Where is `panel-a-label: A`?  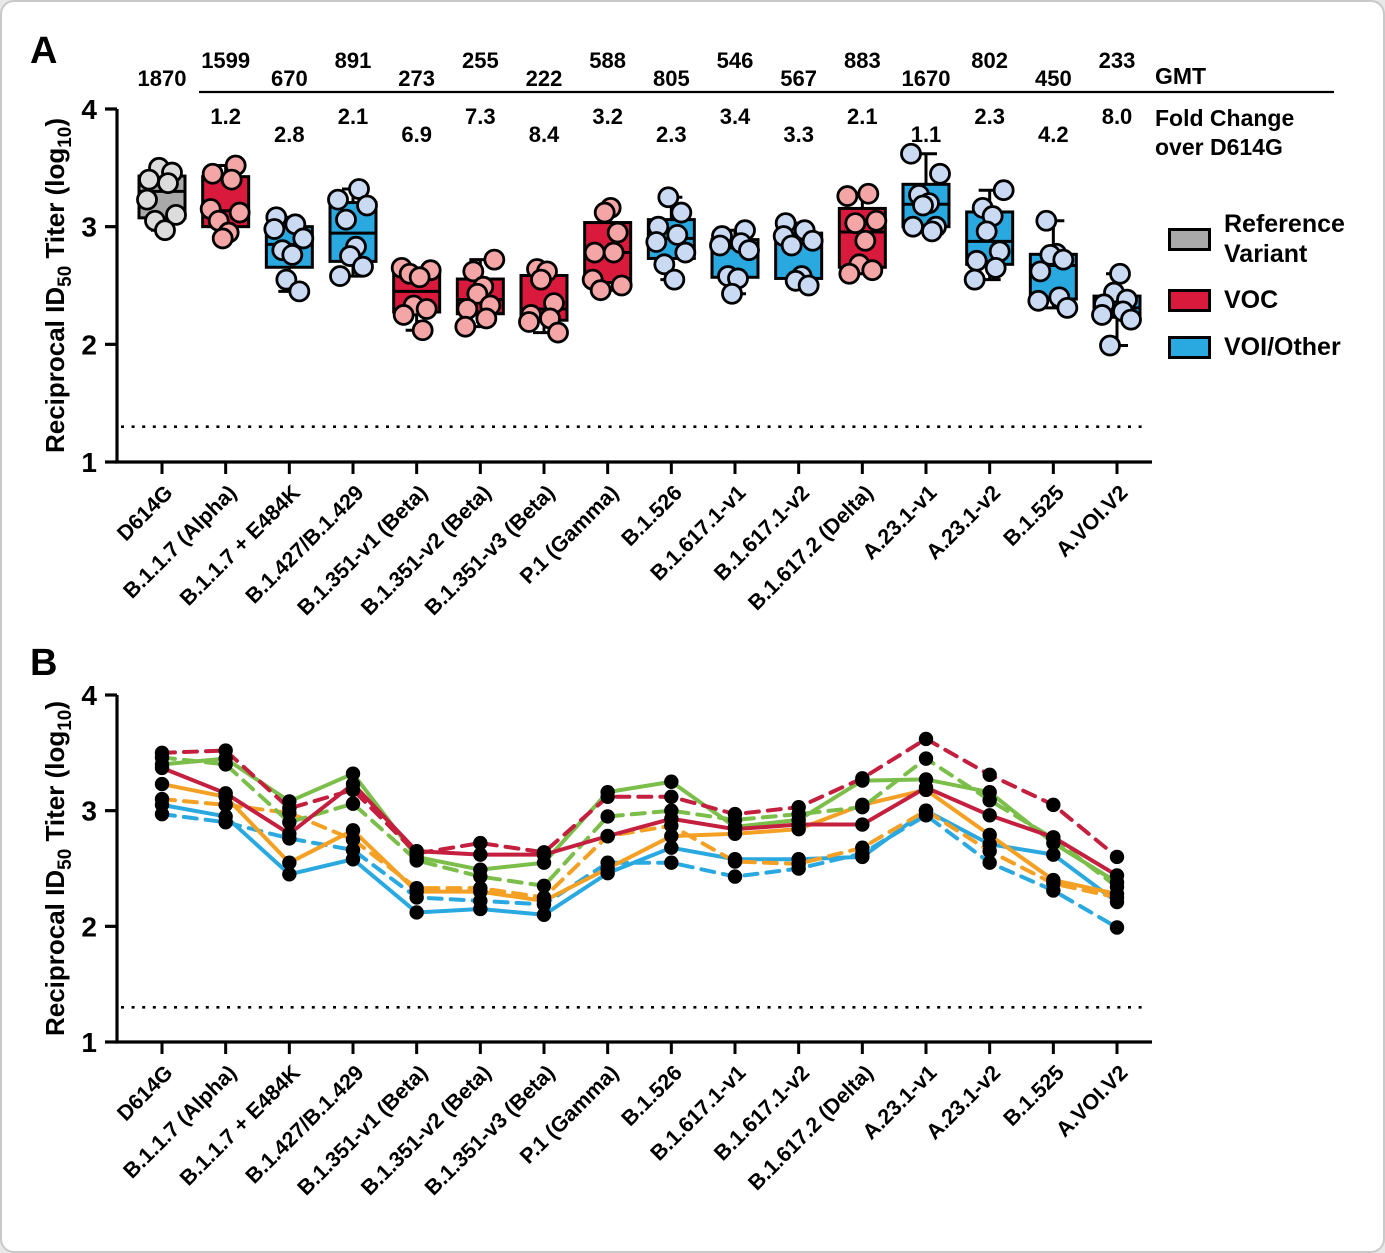 panel-a-label: A is located at coordinates (44, 51).